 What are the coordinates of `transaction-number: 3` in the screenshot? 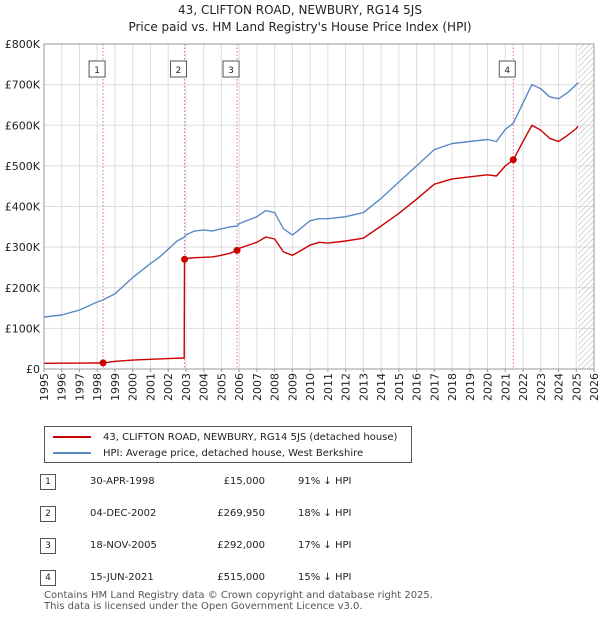 It's located at (48, 546).